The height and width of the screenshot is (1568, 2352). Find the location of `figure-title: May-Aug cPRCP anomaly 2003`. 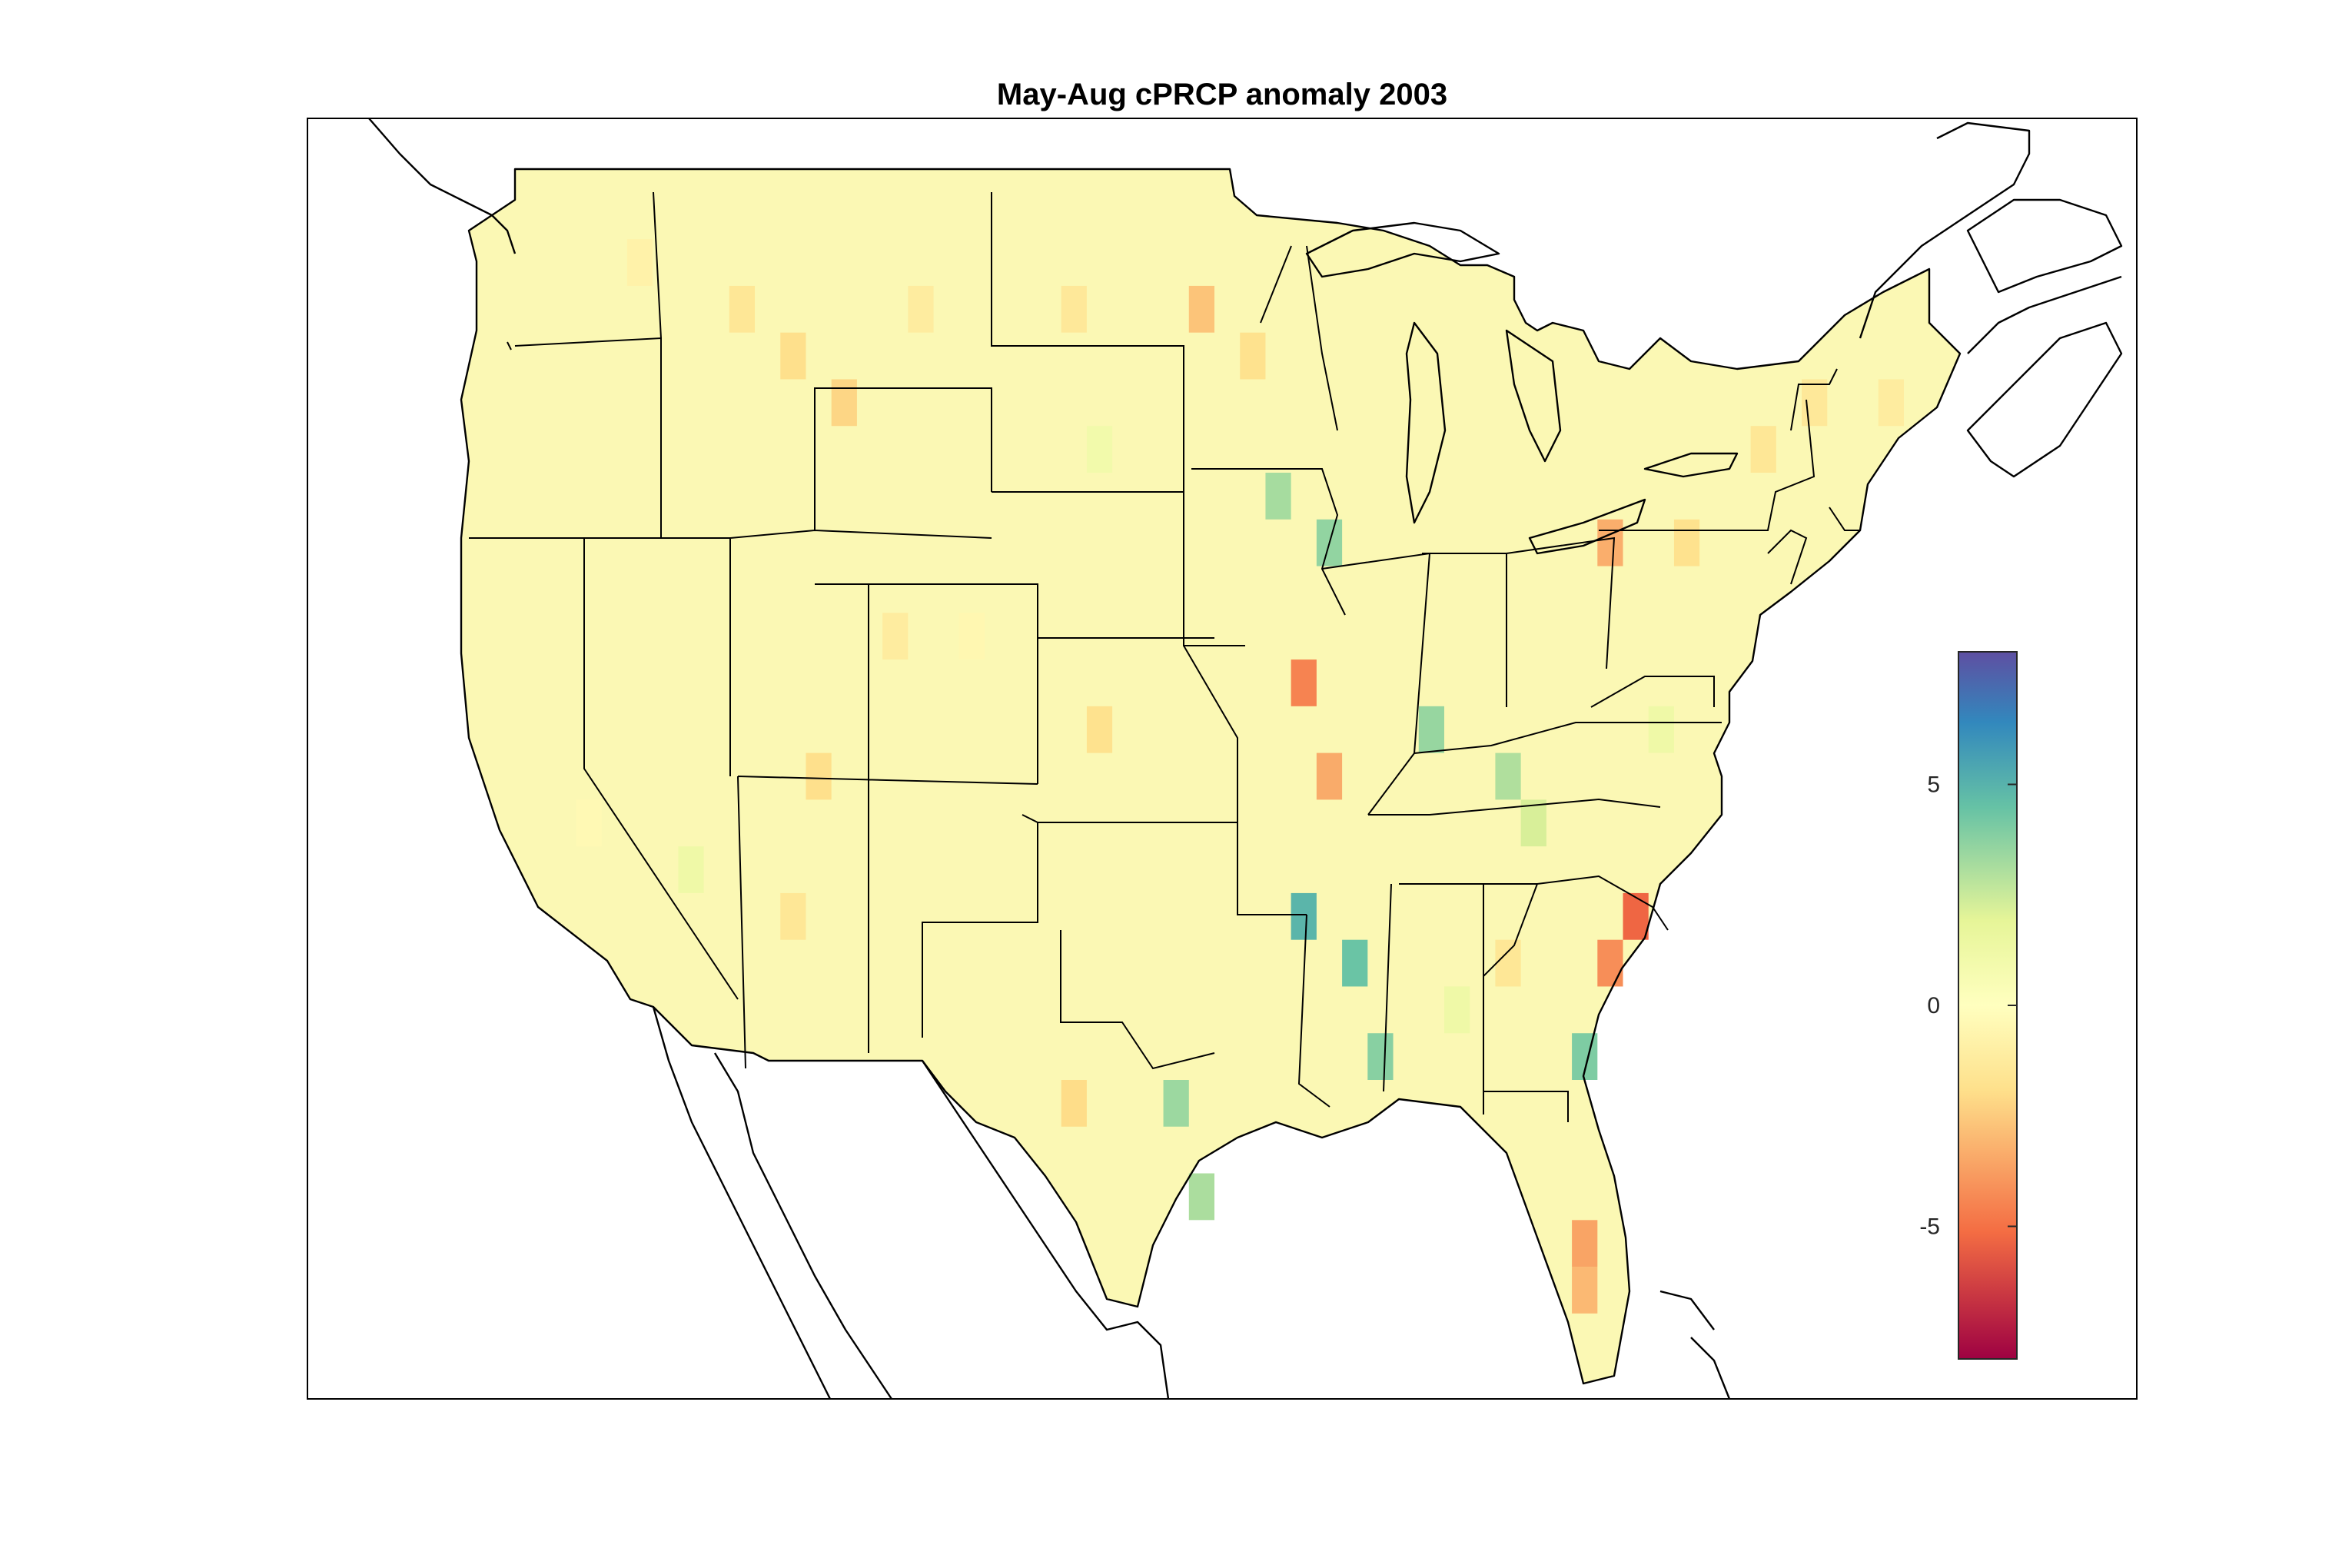

figure-title: May-Aug cPRCP anomaly 2003 is located at coordinates (1222, 94).